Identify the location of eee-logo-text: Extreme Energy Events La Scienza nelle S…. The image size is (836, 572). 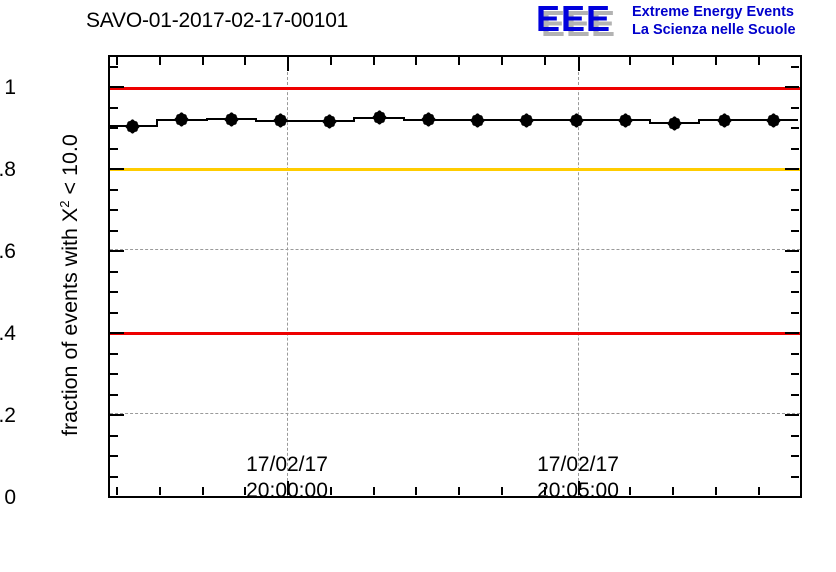
(714, 21).